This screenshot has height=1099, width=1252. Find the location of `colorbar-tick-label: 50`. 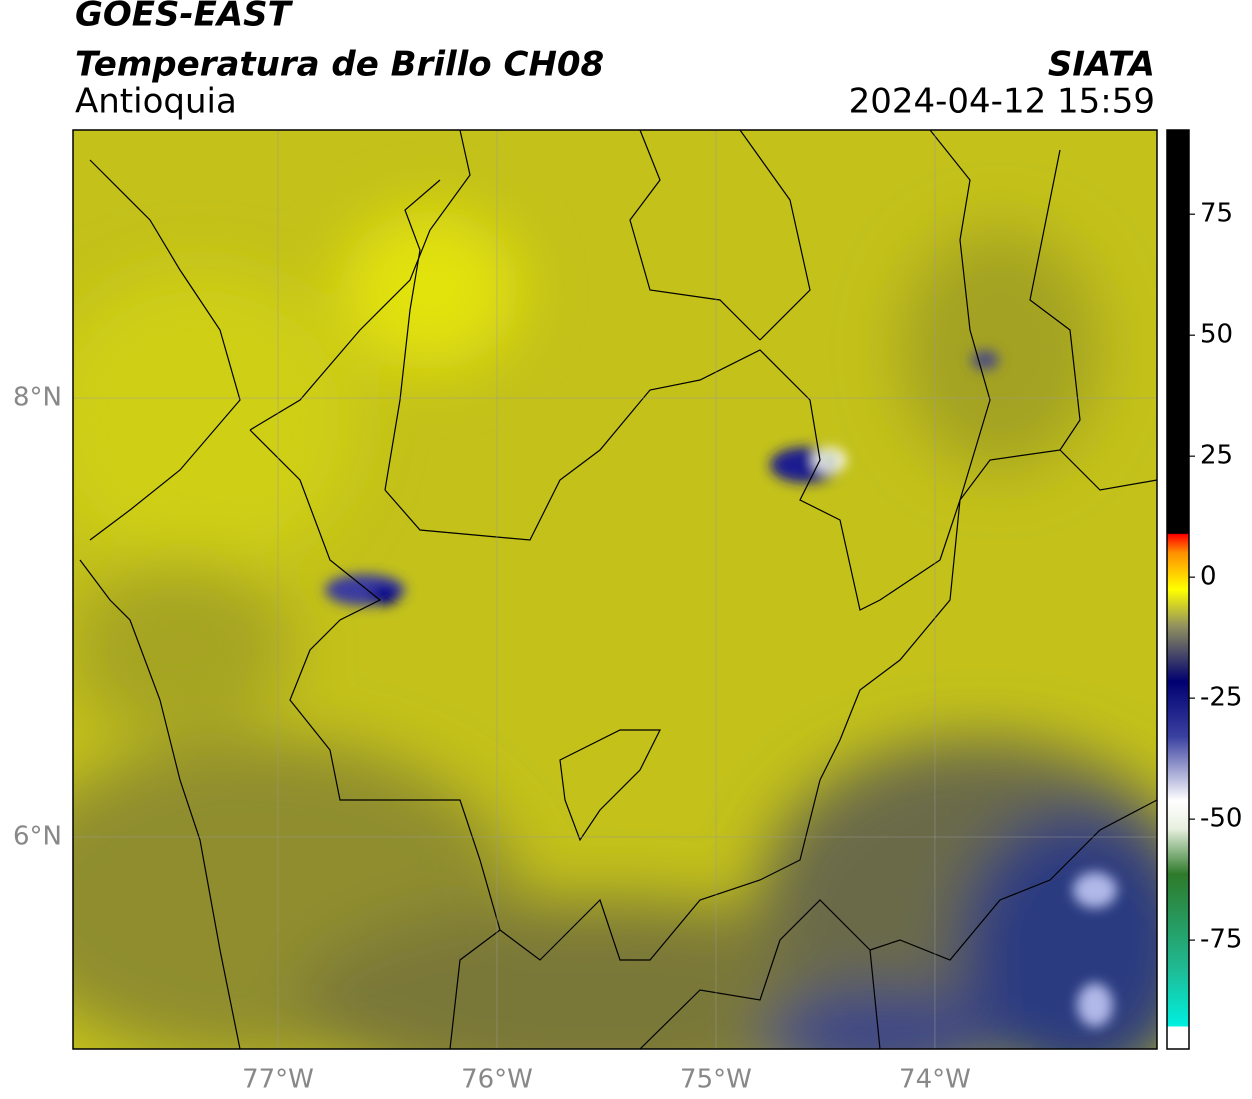

colorbar-tick-label: 50 is located at coordinates (1216, 335).